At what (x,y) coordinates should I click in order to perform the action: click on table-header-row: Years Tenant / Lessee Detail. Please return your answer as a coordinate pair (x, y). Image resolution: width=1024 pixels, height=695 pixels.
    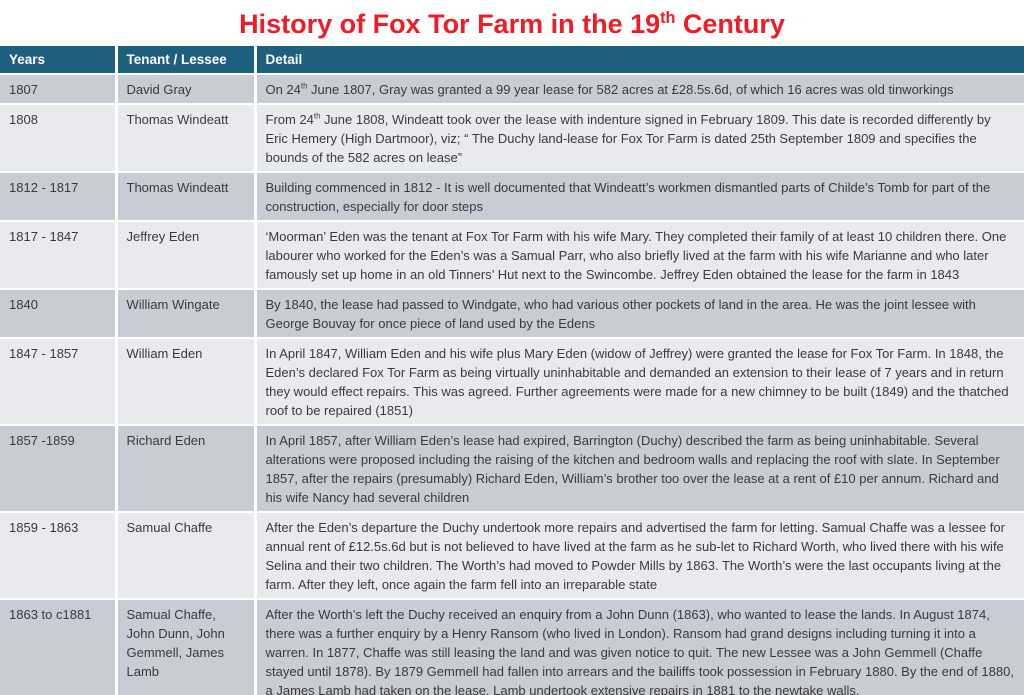
    Looking at the image, I should click on (512, 60).